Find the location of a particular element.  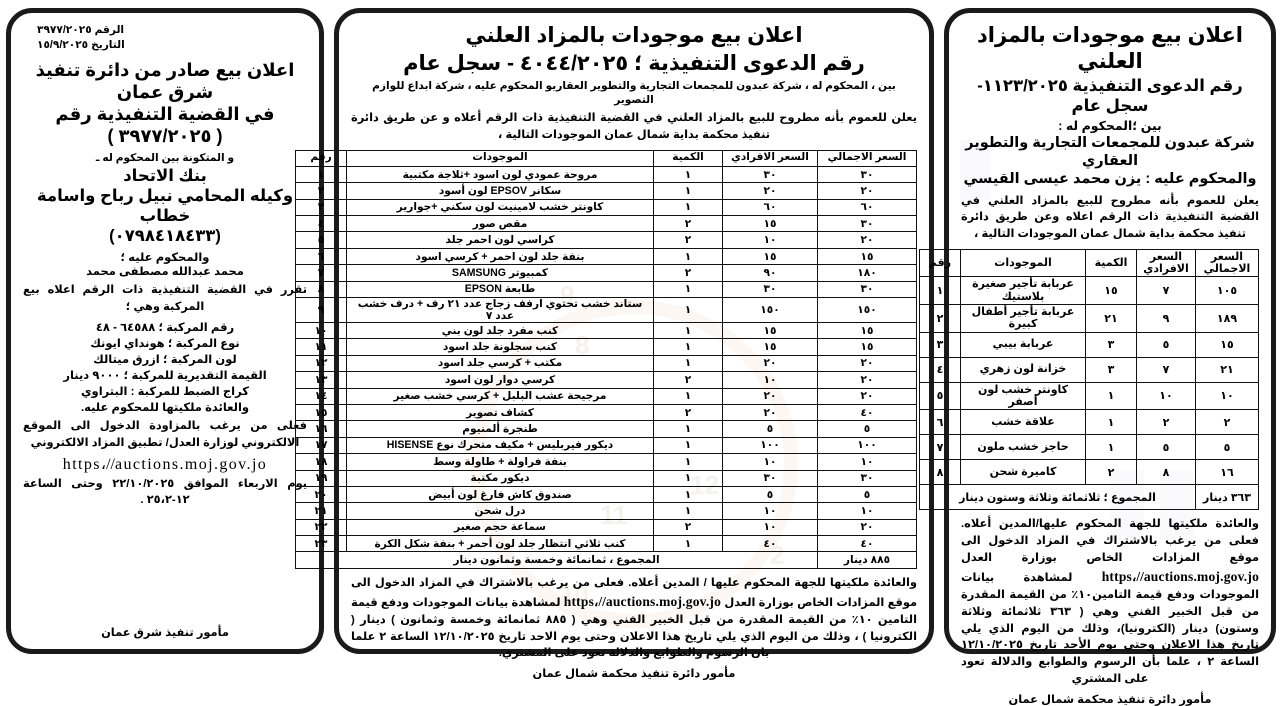

cell-unit-price: ٨ is located at coordinates (1166, 472).